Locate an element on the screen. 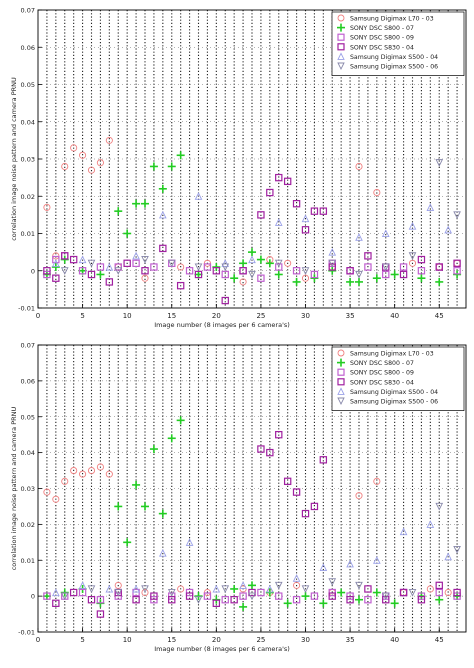 The height and width of the screenshot is (668, 474). x-tick-label: 40 is located at coordinates (394, 316).